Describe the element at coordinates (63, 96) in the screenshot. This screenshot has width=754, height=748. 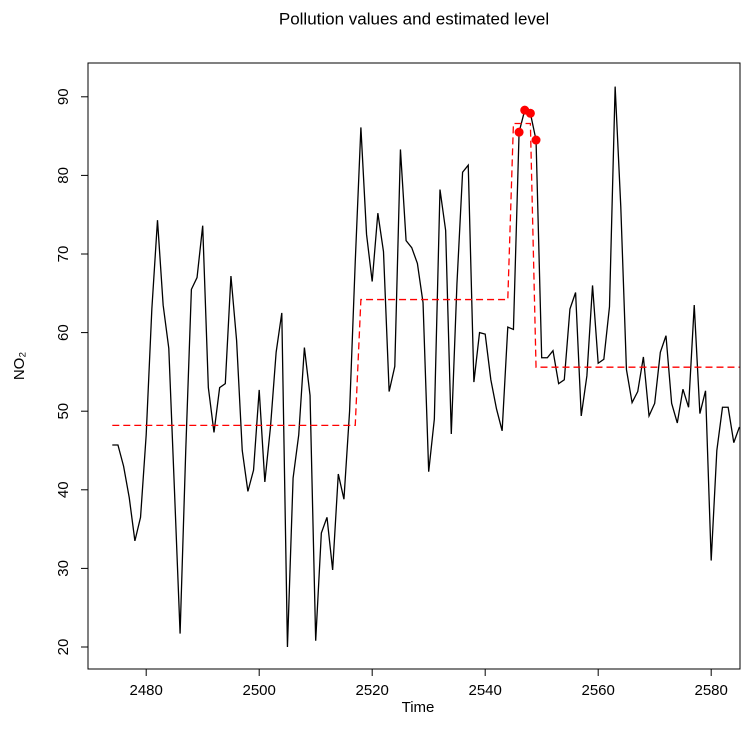
I see `y-tick-label: 90` at that location.